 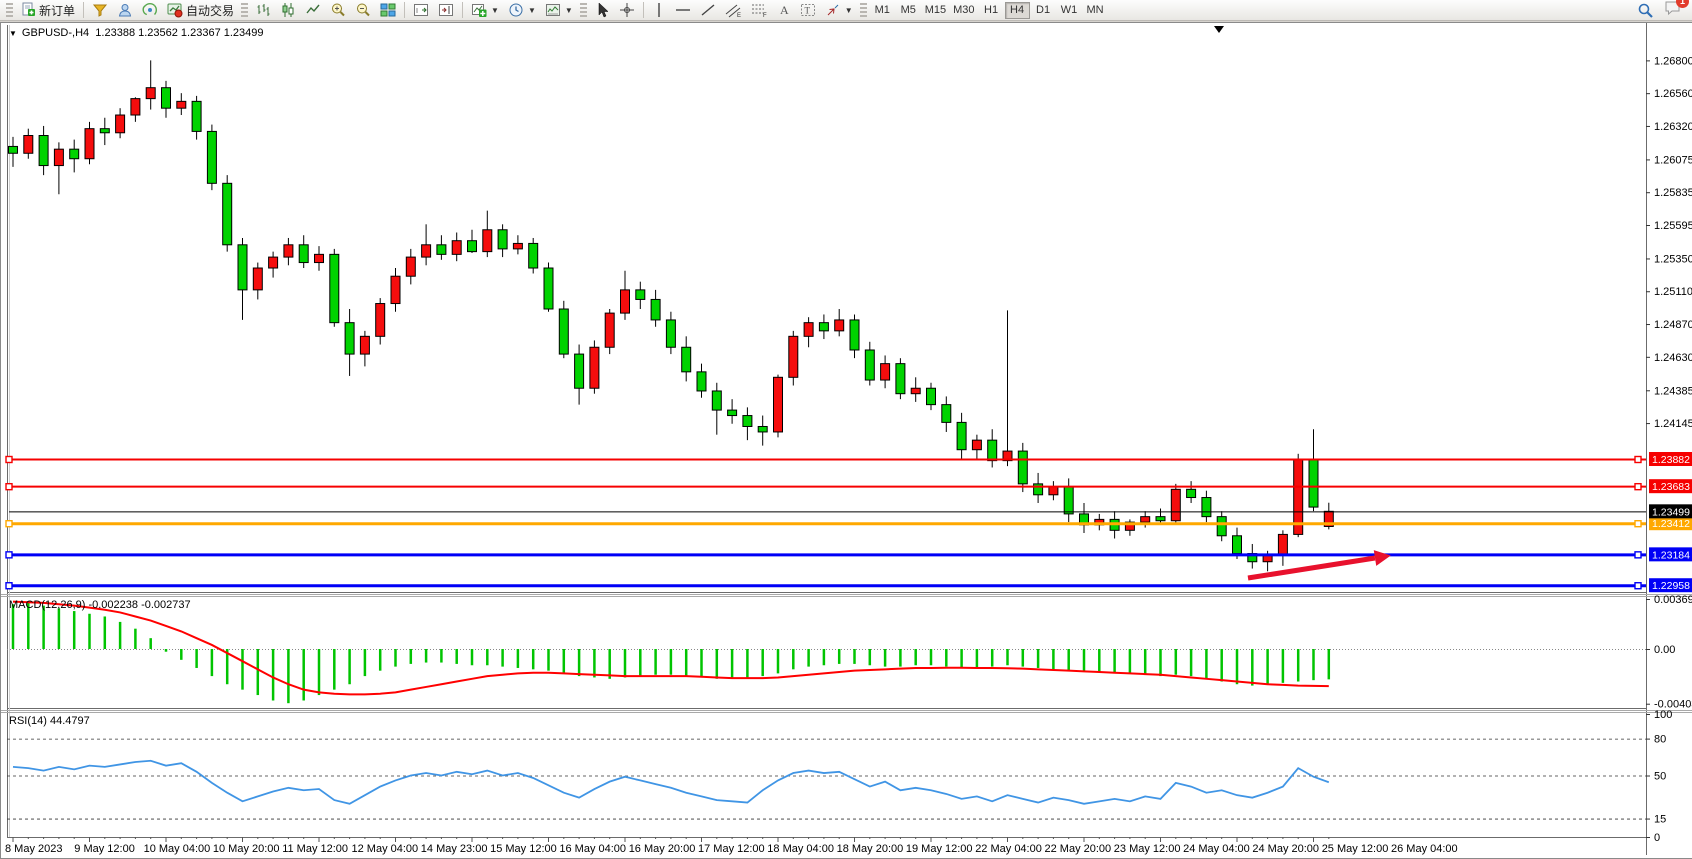 What do you see at coordinates (1645, 10) in the screenshot?
I see `search-button` at bounding box center [1645, 10].